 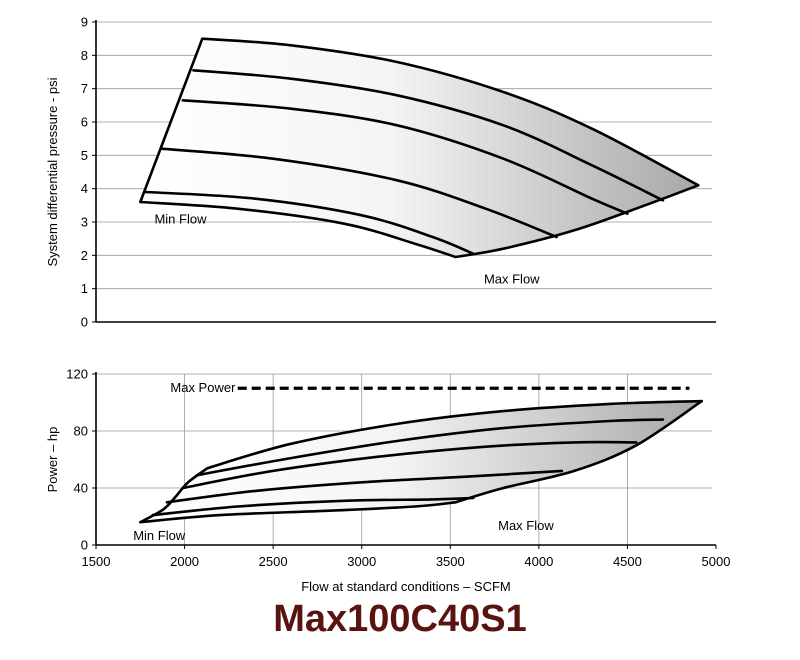 I want to click on x-tick-label: 3000, so click(x=361, y=561).